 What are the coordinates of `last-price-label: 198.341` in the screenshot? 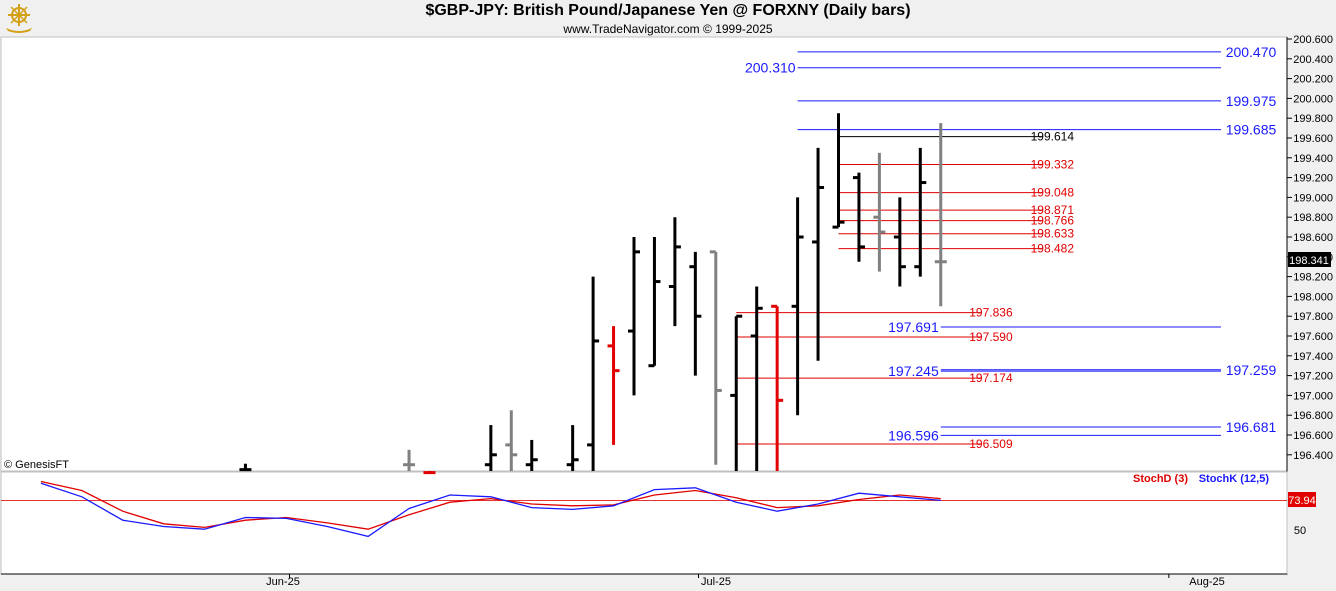 It's located at (1309, 261).